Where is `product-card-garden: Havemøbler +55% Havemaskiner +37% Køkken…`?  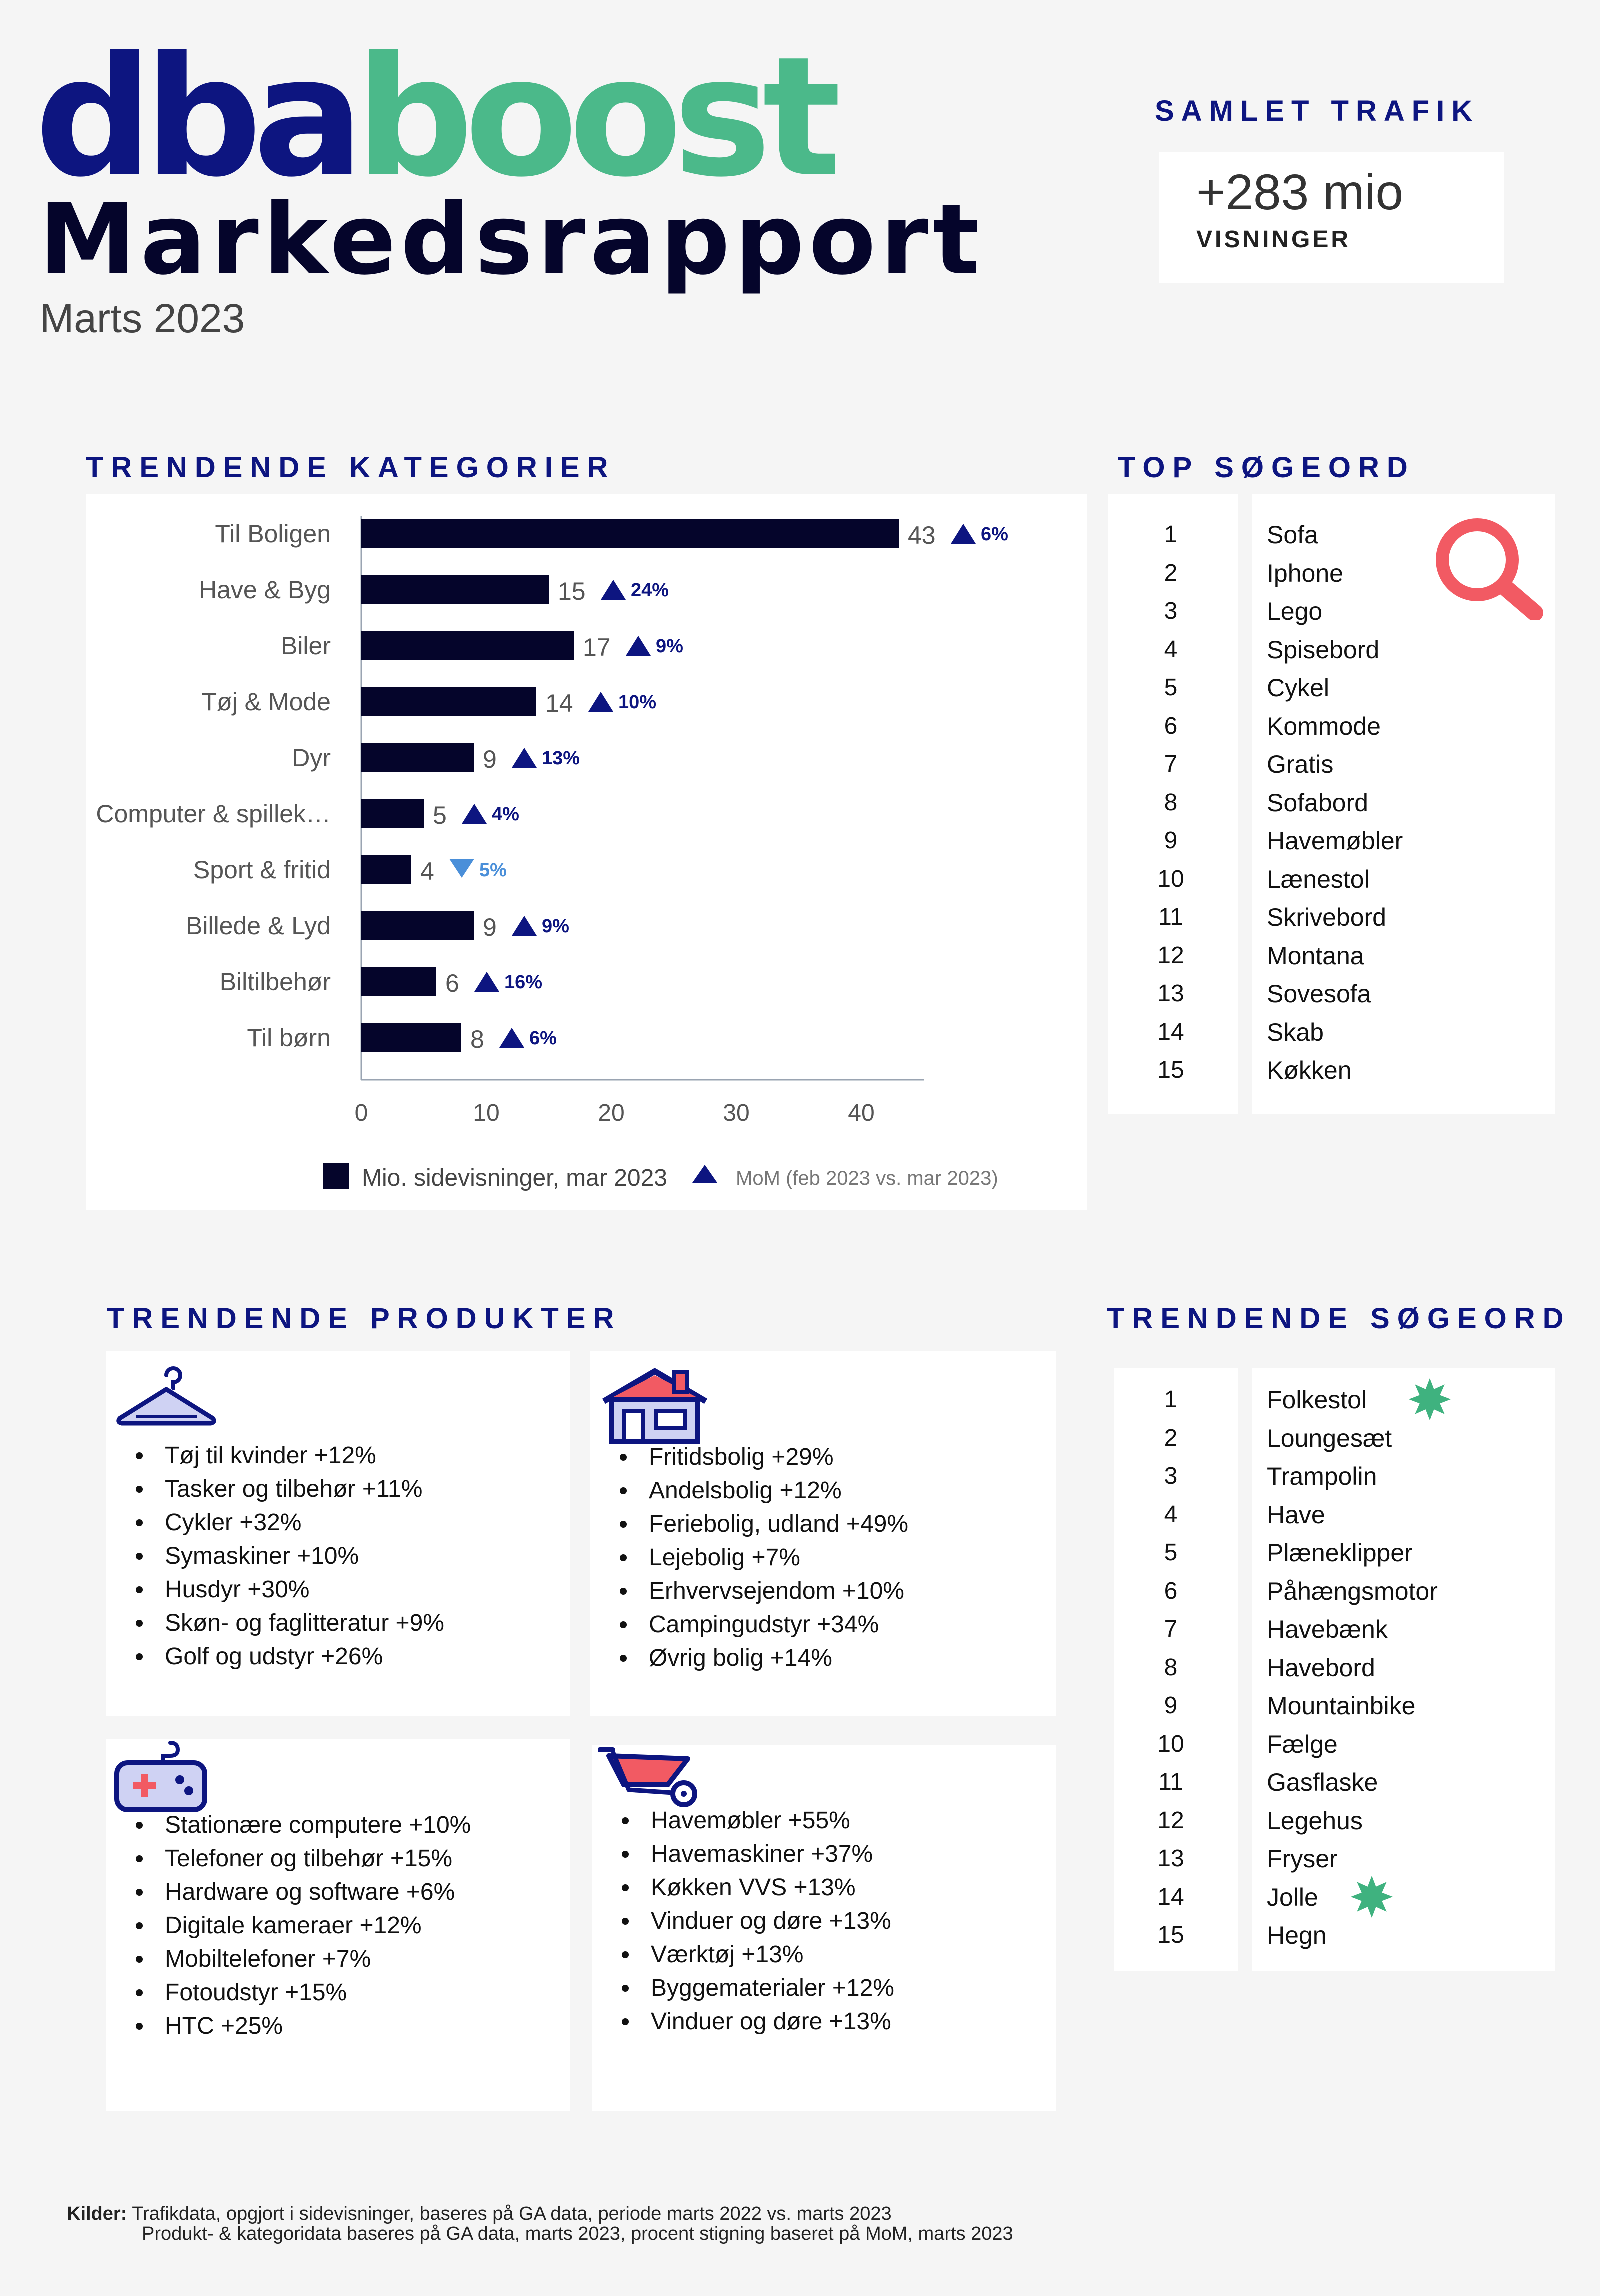
product-card-garden: Havemøbler +55% Havemaskiner +37% Køkken… is located at coordinates (824, 1928).